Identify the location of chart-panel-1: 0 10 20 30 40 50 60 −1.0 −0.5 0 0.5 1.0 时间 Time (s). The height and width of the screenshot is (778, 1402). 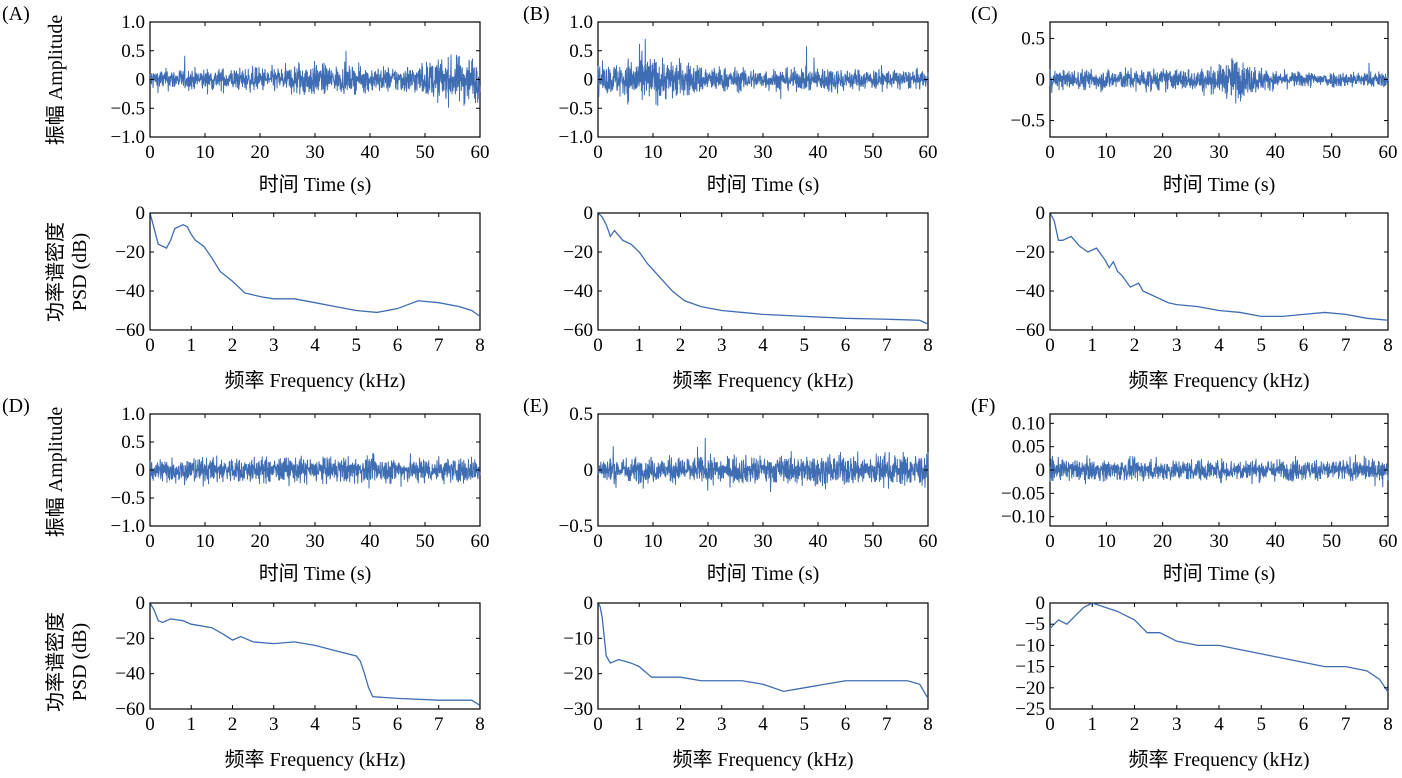
(300, 104).